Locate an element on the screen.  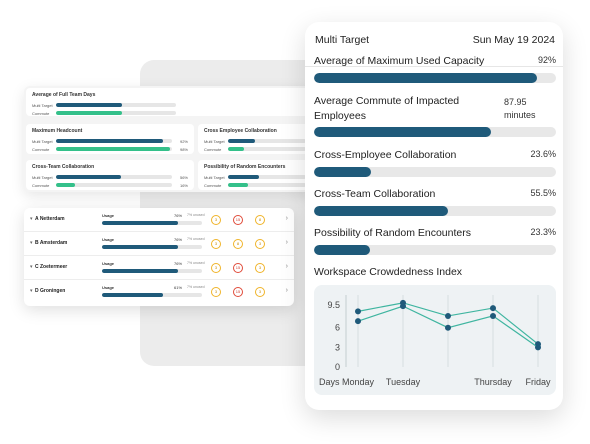
mini-row-value: 98% is located at coordinates (183, 149).